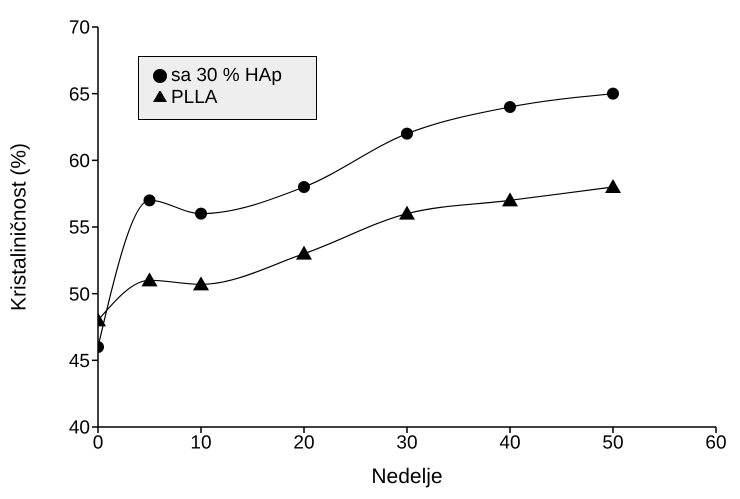 Image resolution: width=740 pixels, height=499 pixels. I want to click on y-axis-title: Kristaliničnost (%), so click(18, 227).